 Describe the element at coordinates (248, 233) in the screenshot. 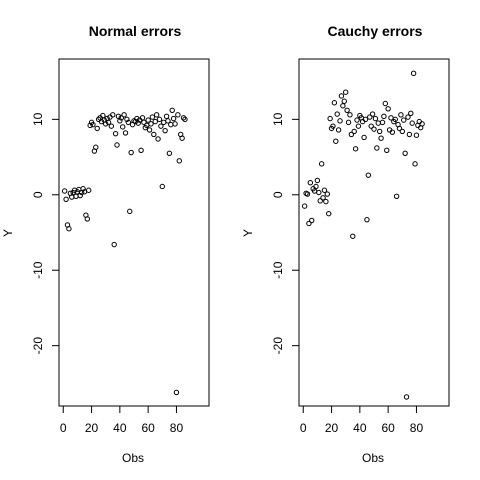

I see `y-axis-label: Y` at that location.